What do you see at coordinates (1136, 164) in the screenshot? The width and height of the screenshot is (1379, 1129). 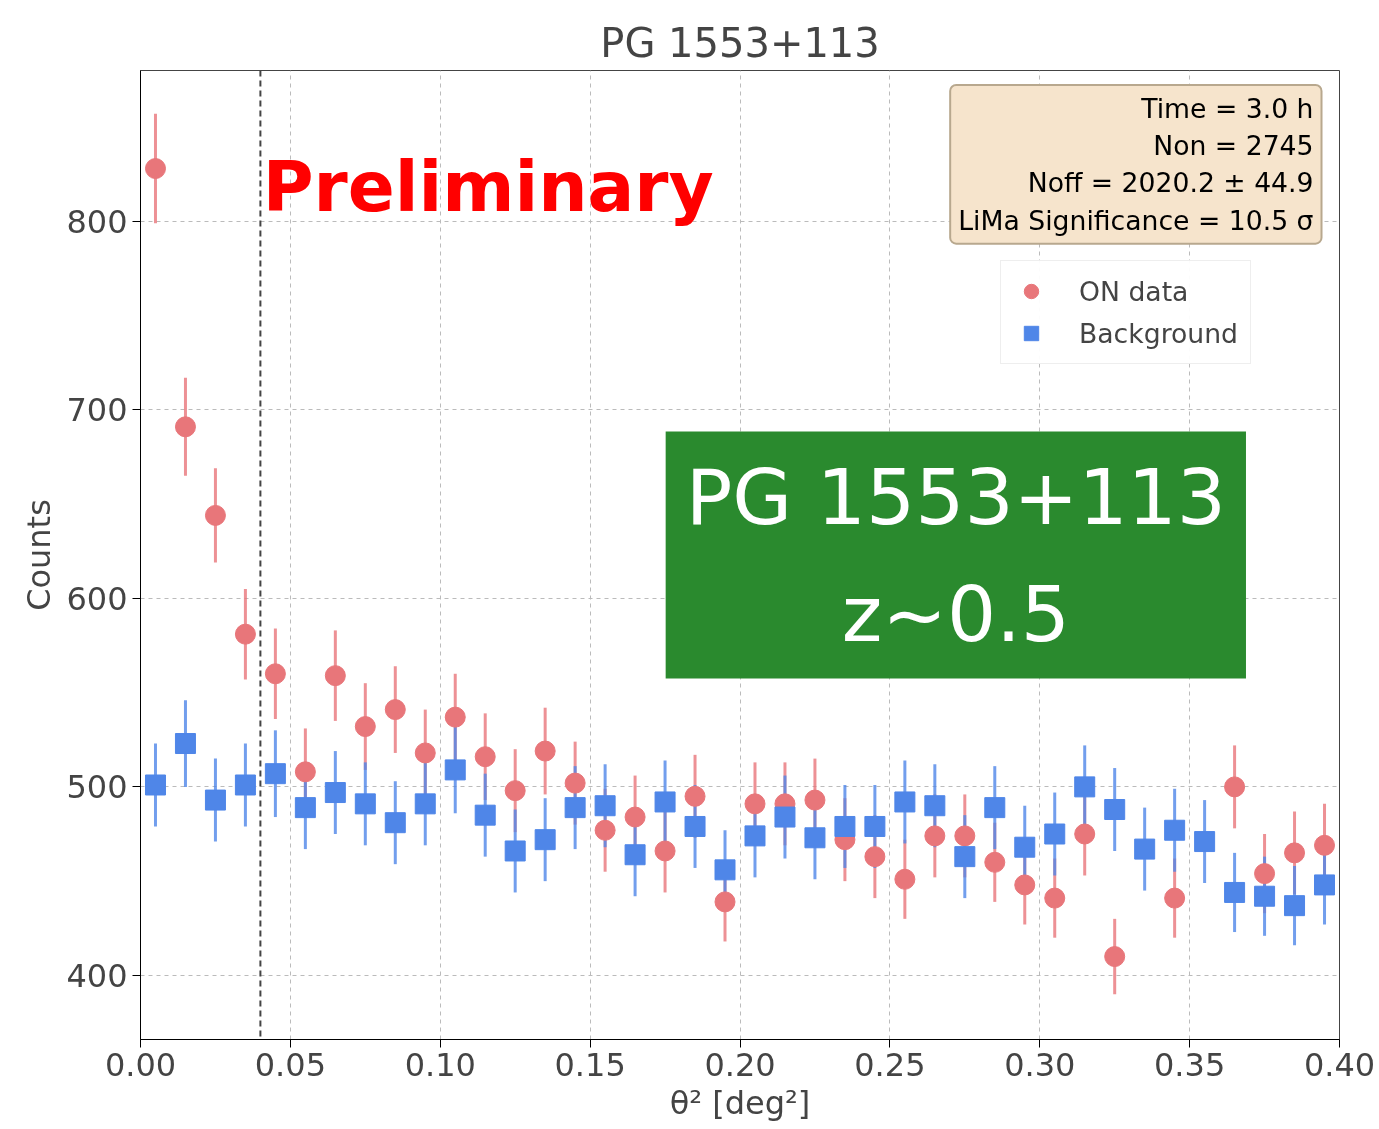 I see `annotation: Time = 3.0 h Non = 2745 Noff = 2020.2 ± 44.9 LiMa Significance = 10.5 σ` at bounding box center [1136, 164].